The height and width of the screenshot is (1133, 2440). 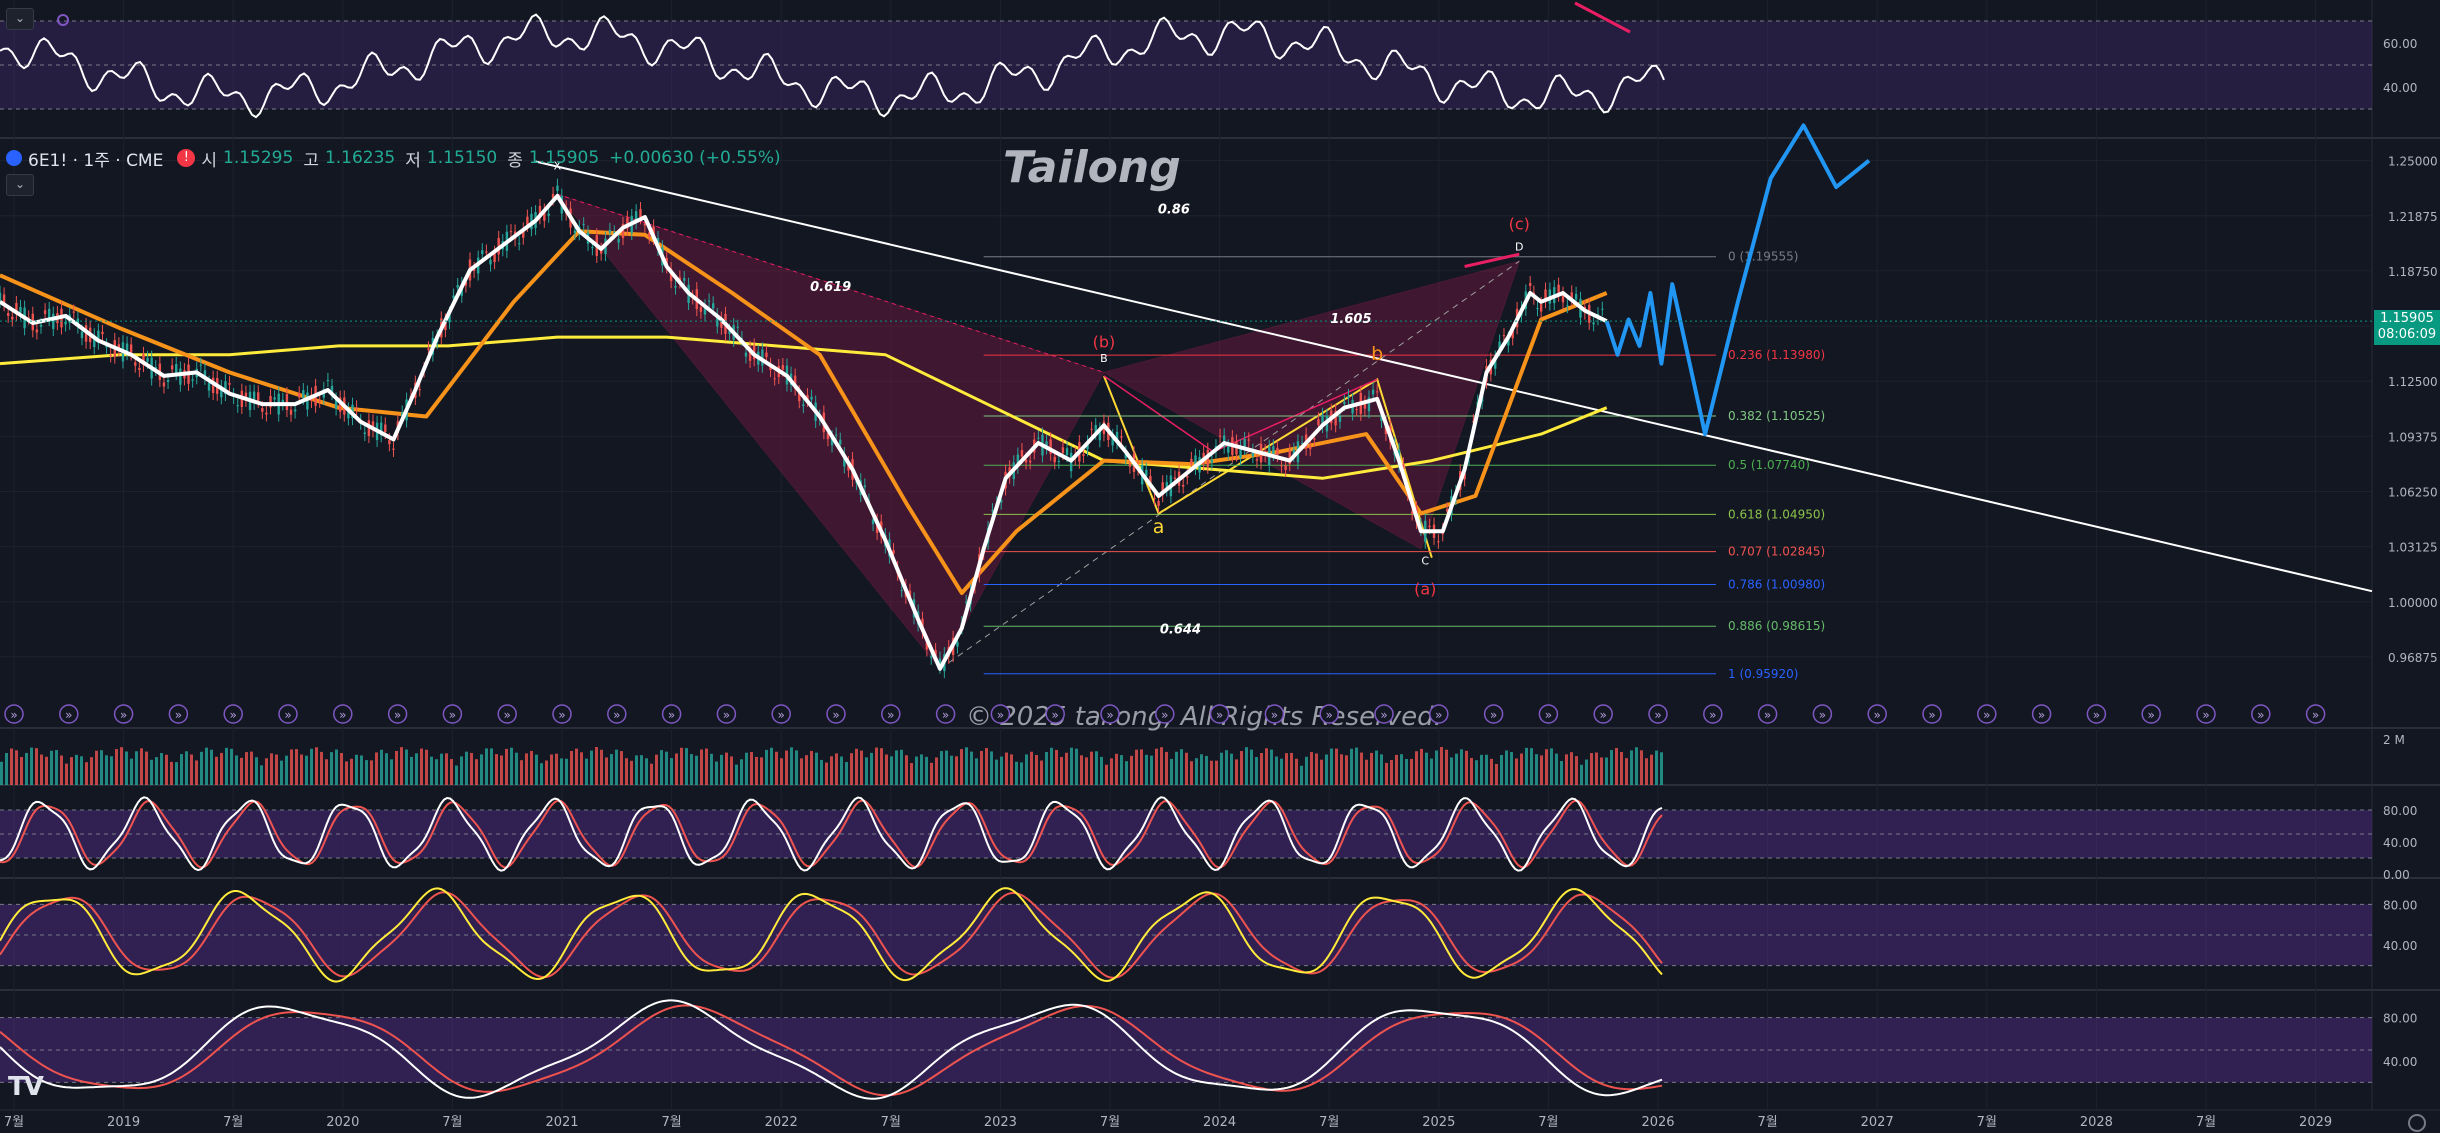 I want to click on collapse-legend-button: ⌄, so click(x=20, y=185).